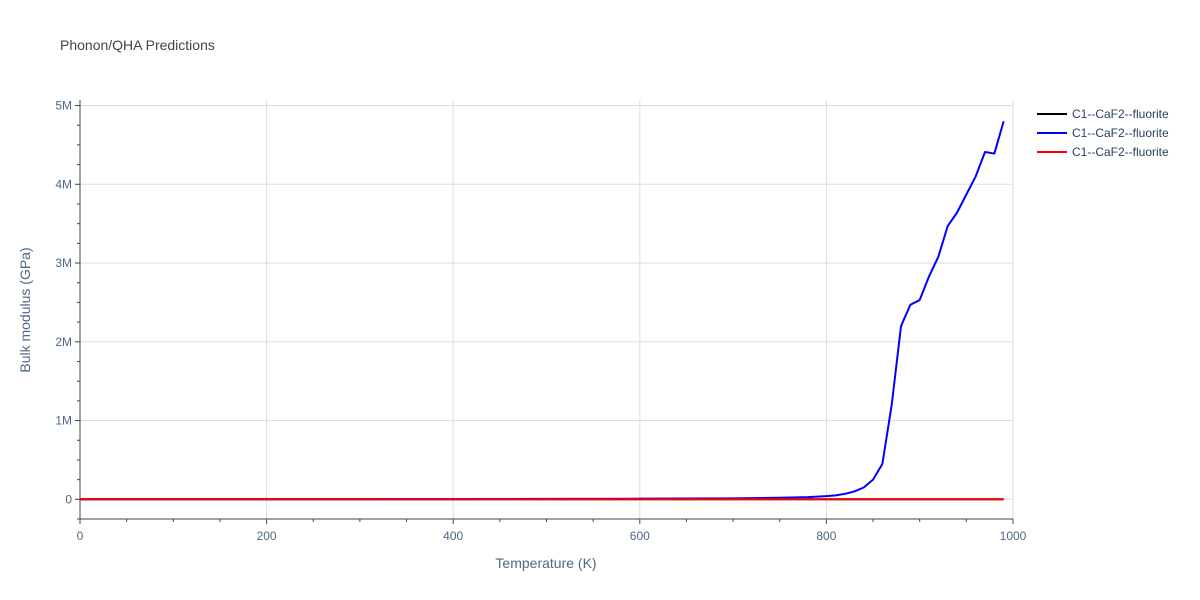 Image resolution: width=1200 pixels, height=600 pixels. What do you see at coordinates (80, 536) in the screenshot?
I see `x-tick-label: 0` at bounding box center [80, 536].